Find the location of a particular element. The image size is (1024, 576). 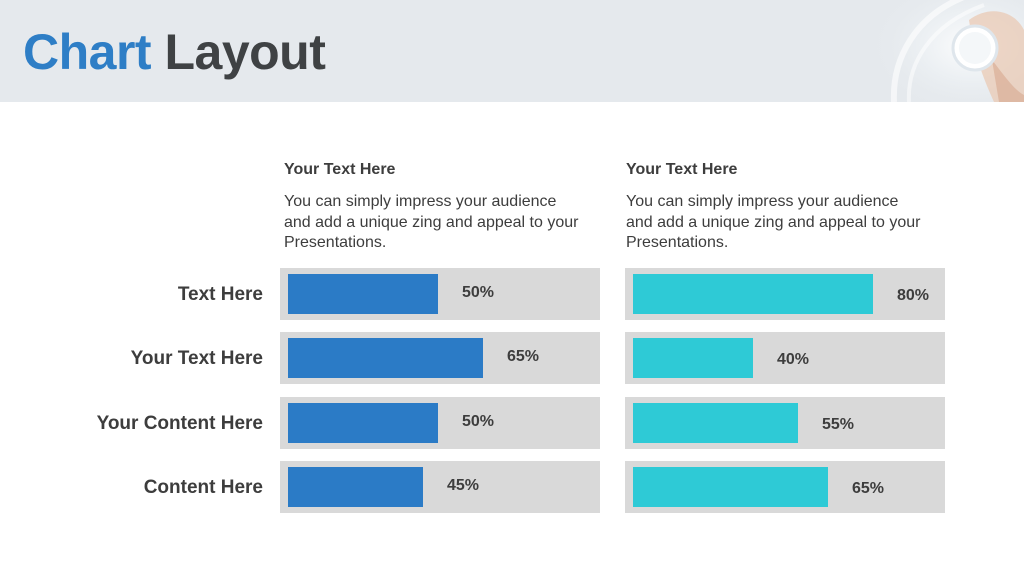

page-title: Chart Layout is located at coordinates (174, 52).